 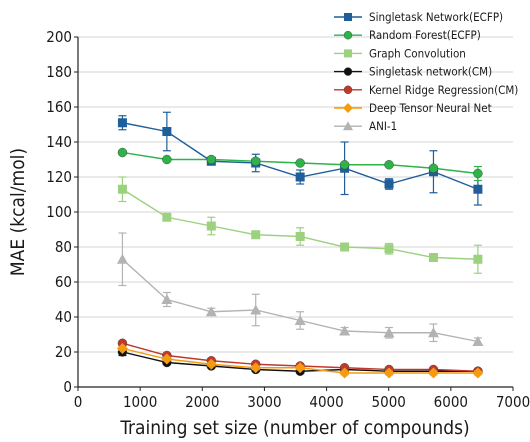 What do you see at coordinates (18, 212) in the screenshot?
I see `y-axis-title: MAE (kcal/mol)` at bounding box center [18, 212].